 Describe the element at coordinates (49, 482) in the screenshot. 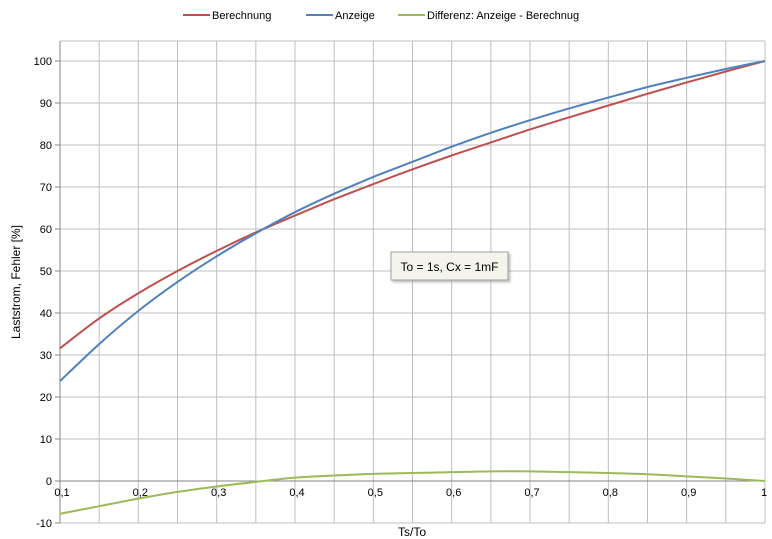

I see `y-tick-label: 0` at that location.